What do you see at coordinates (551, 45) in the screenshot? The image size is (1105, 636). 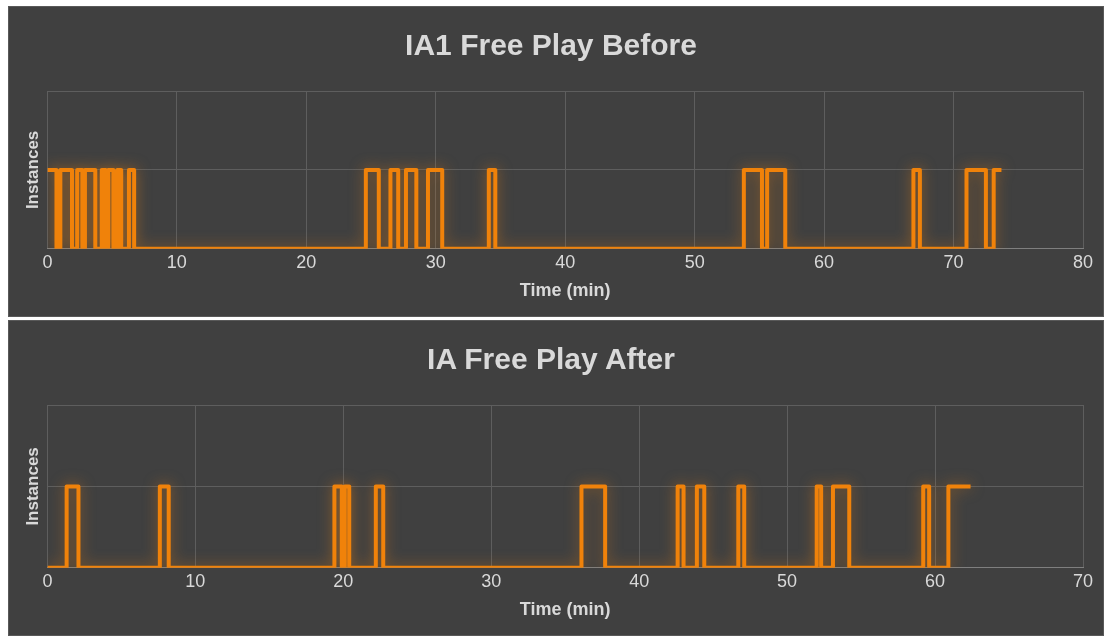 I see `chart-title: IA1 Free Play Before` at bounding box center [551, 45].